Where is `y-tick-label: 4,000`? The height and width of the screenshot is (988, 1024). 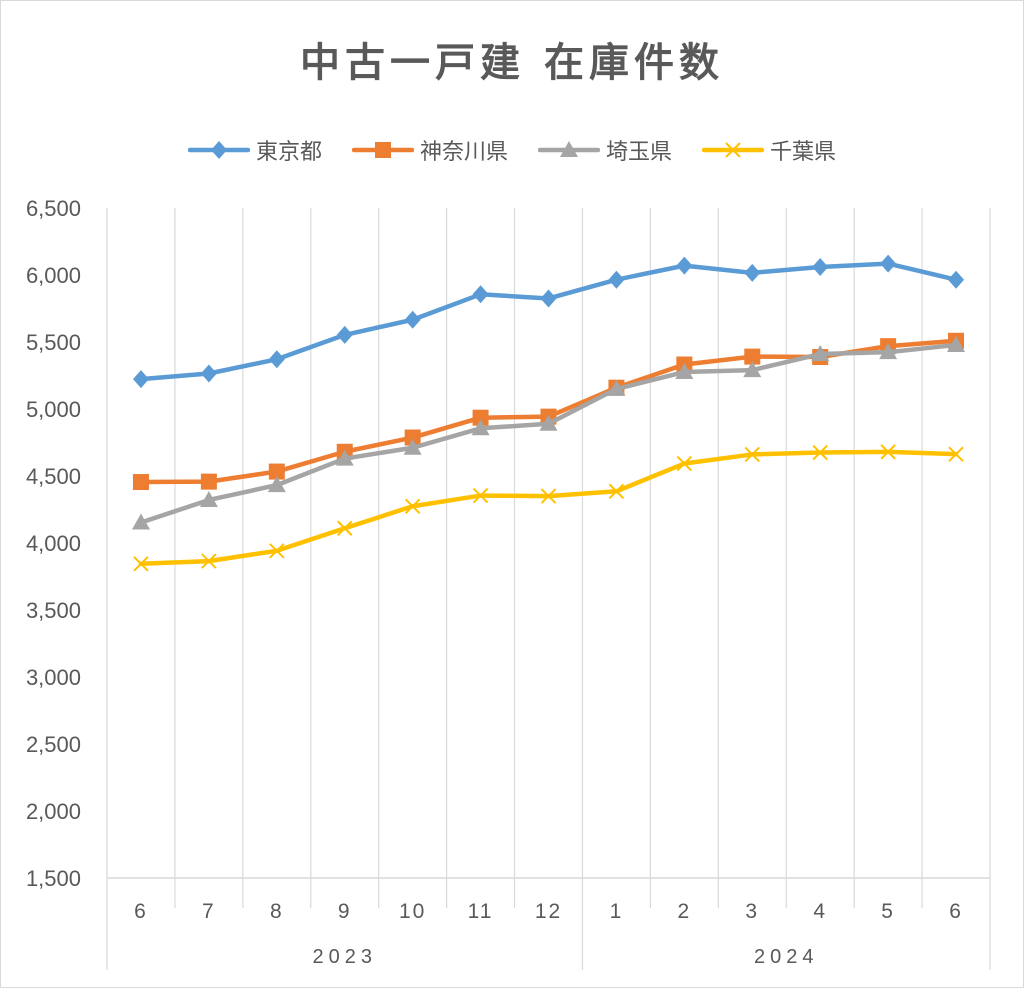 y-tick-label: 4,000 is located at coordinates (53, 543).